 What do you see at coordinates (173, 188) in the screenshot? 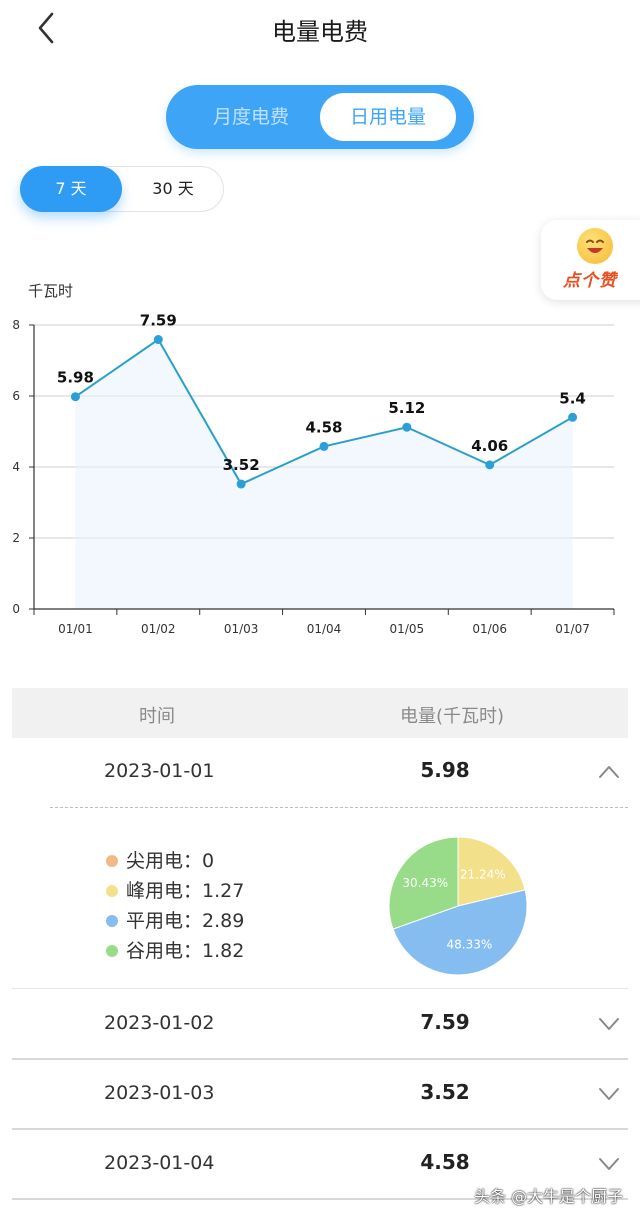
I see `range-30-days-button: 30 天` at bounding box center [173, 188].